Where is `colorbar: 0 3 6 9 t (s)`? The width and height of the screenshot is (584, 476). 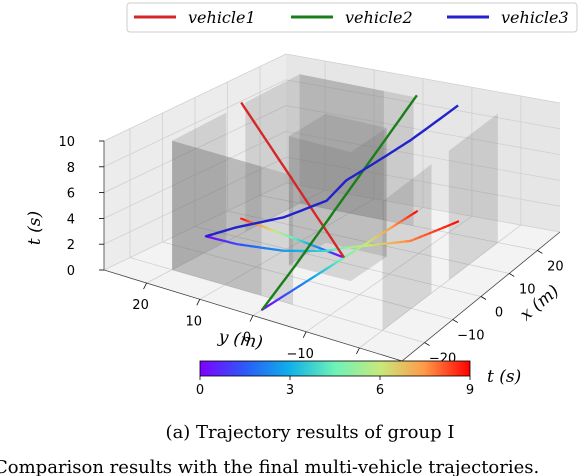
colorbar: 0 3 6 9 t (s) is located at coordinates (358, 379).